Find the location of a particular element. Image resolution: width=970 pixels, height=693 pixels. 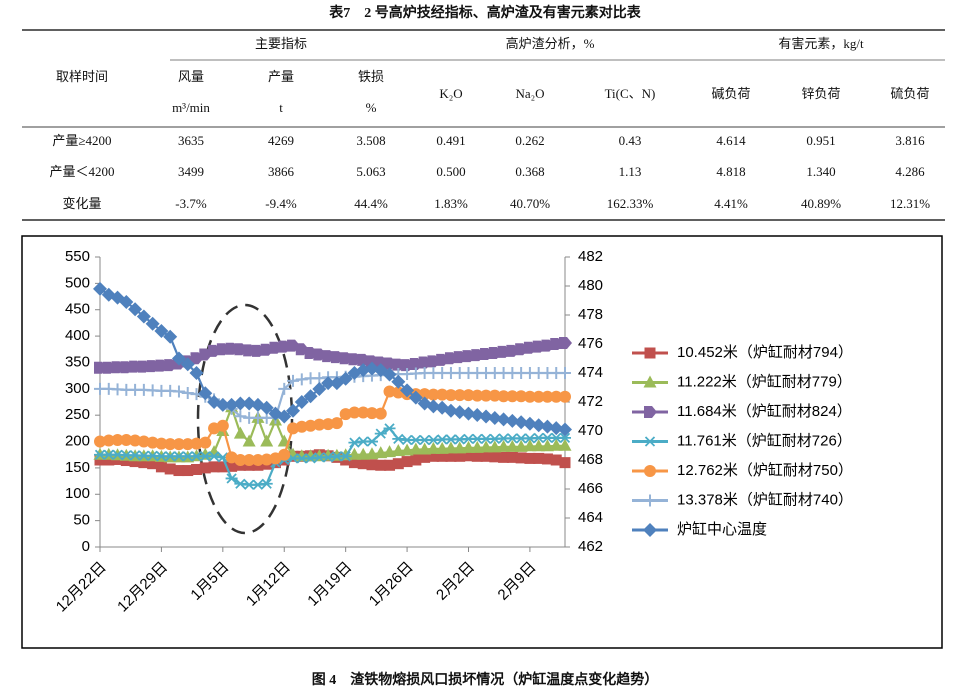

table-cell: 162.33% is located at coordinates (630, 203).